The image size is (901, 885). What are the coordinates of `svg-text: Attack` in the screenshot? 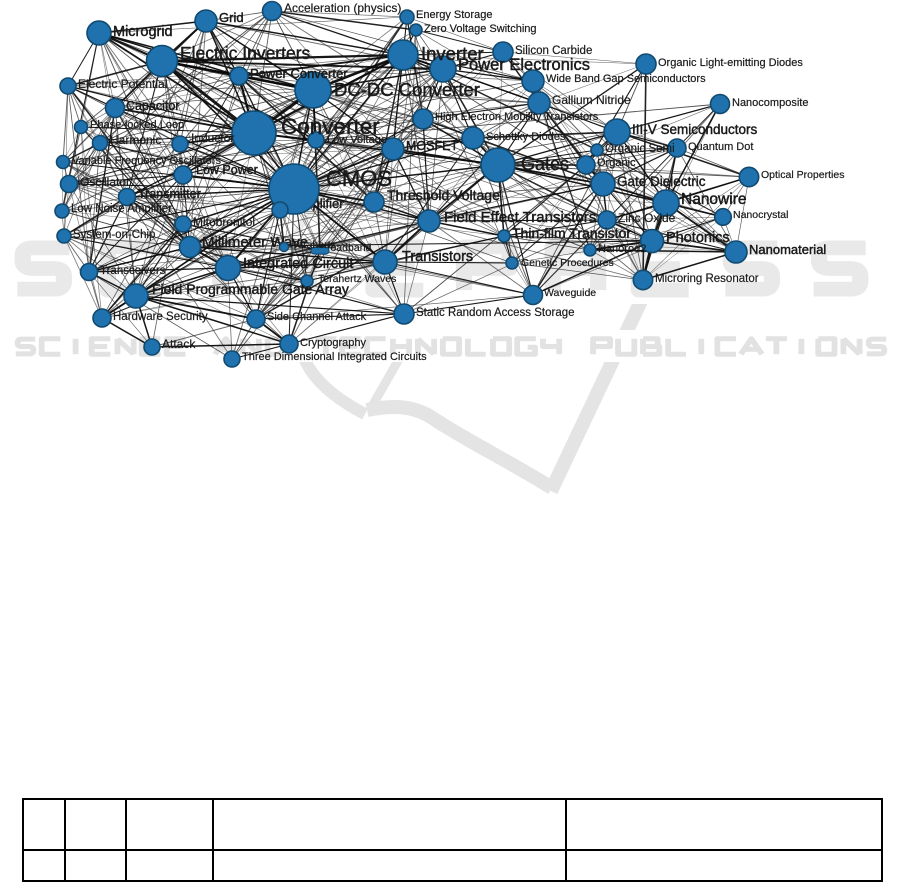 It's located at (179, 344).